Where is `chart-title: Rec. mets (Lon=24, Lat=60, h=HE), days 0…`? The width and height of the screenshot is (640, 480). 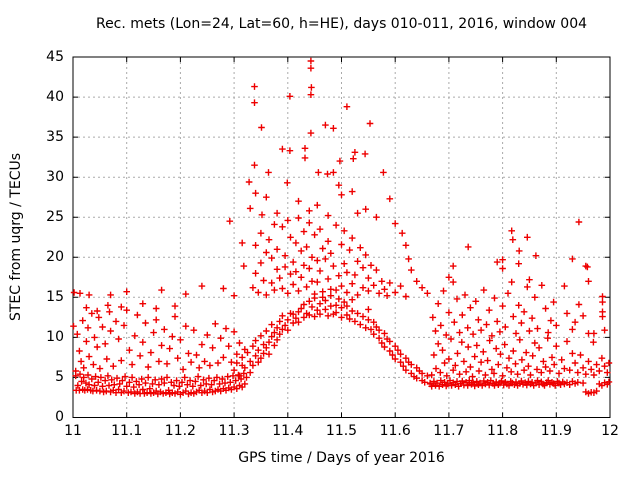 chart-title: Rec. mets (Lon=24, Lat=60, h=HE), days 0… is located at coordinates (341, 24).